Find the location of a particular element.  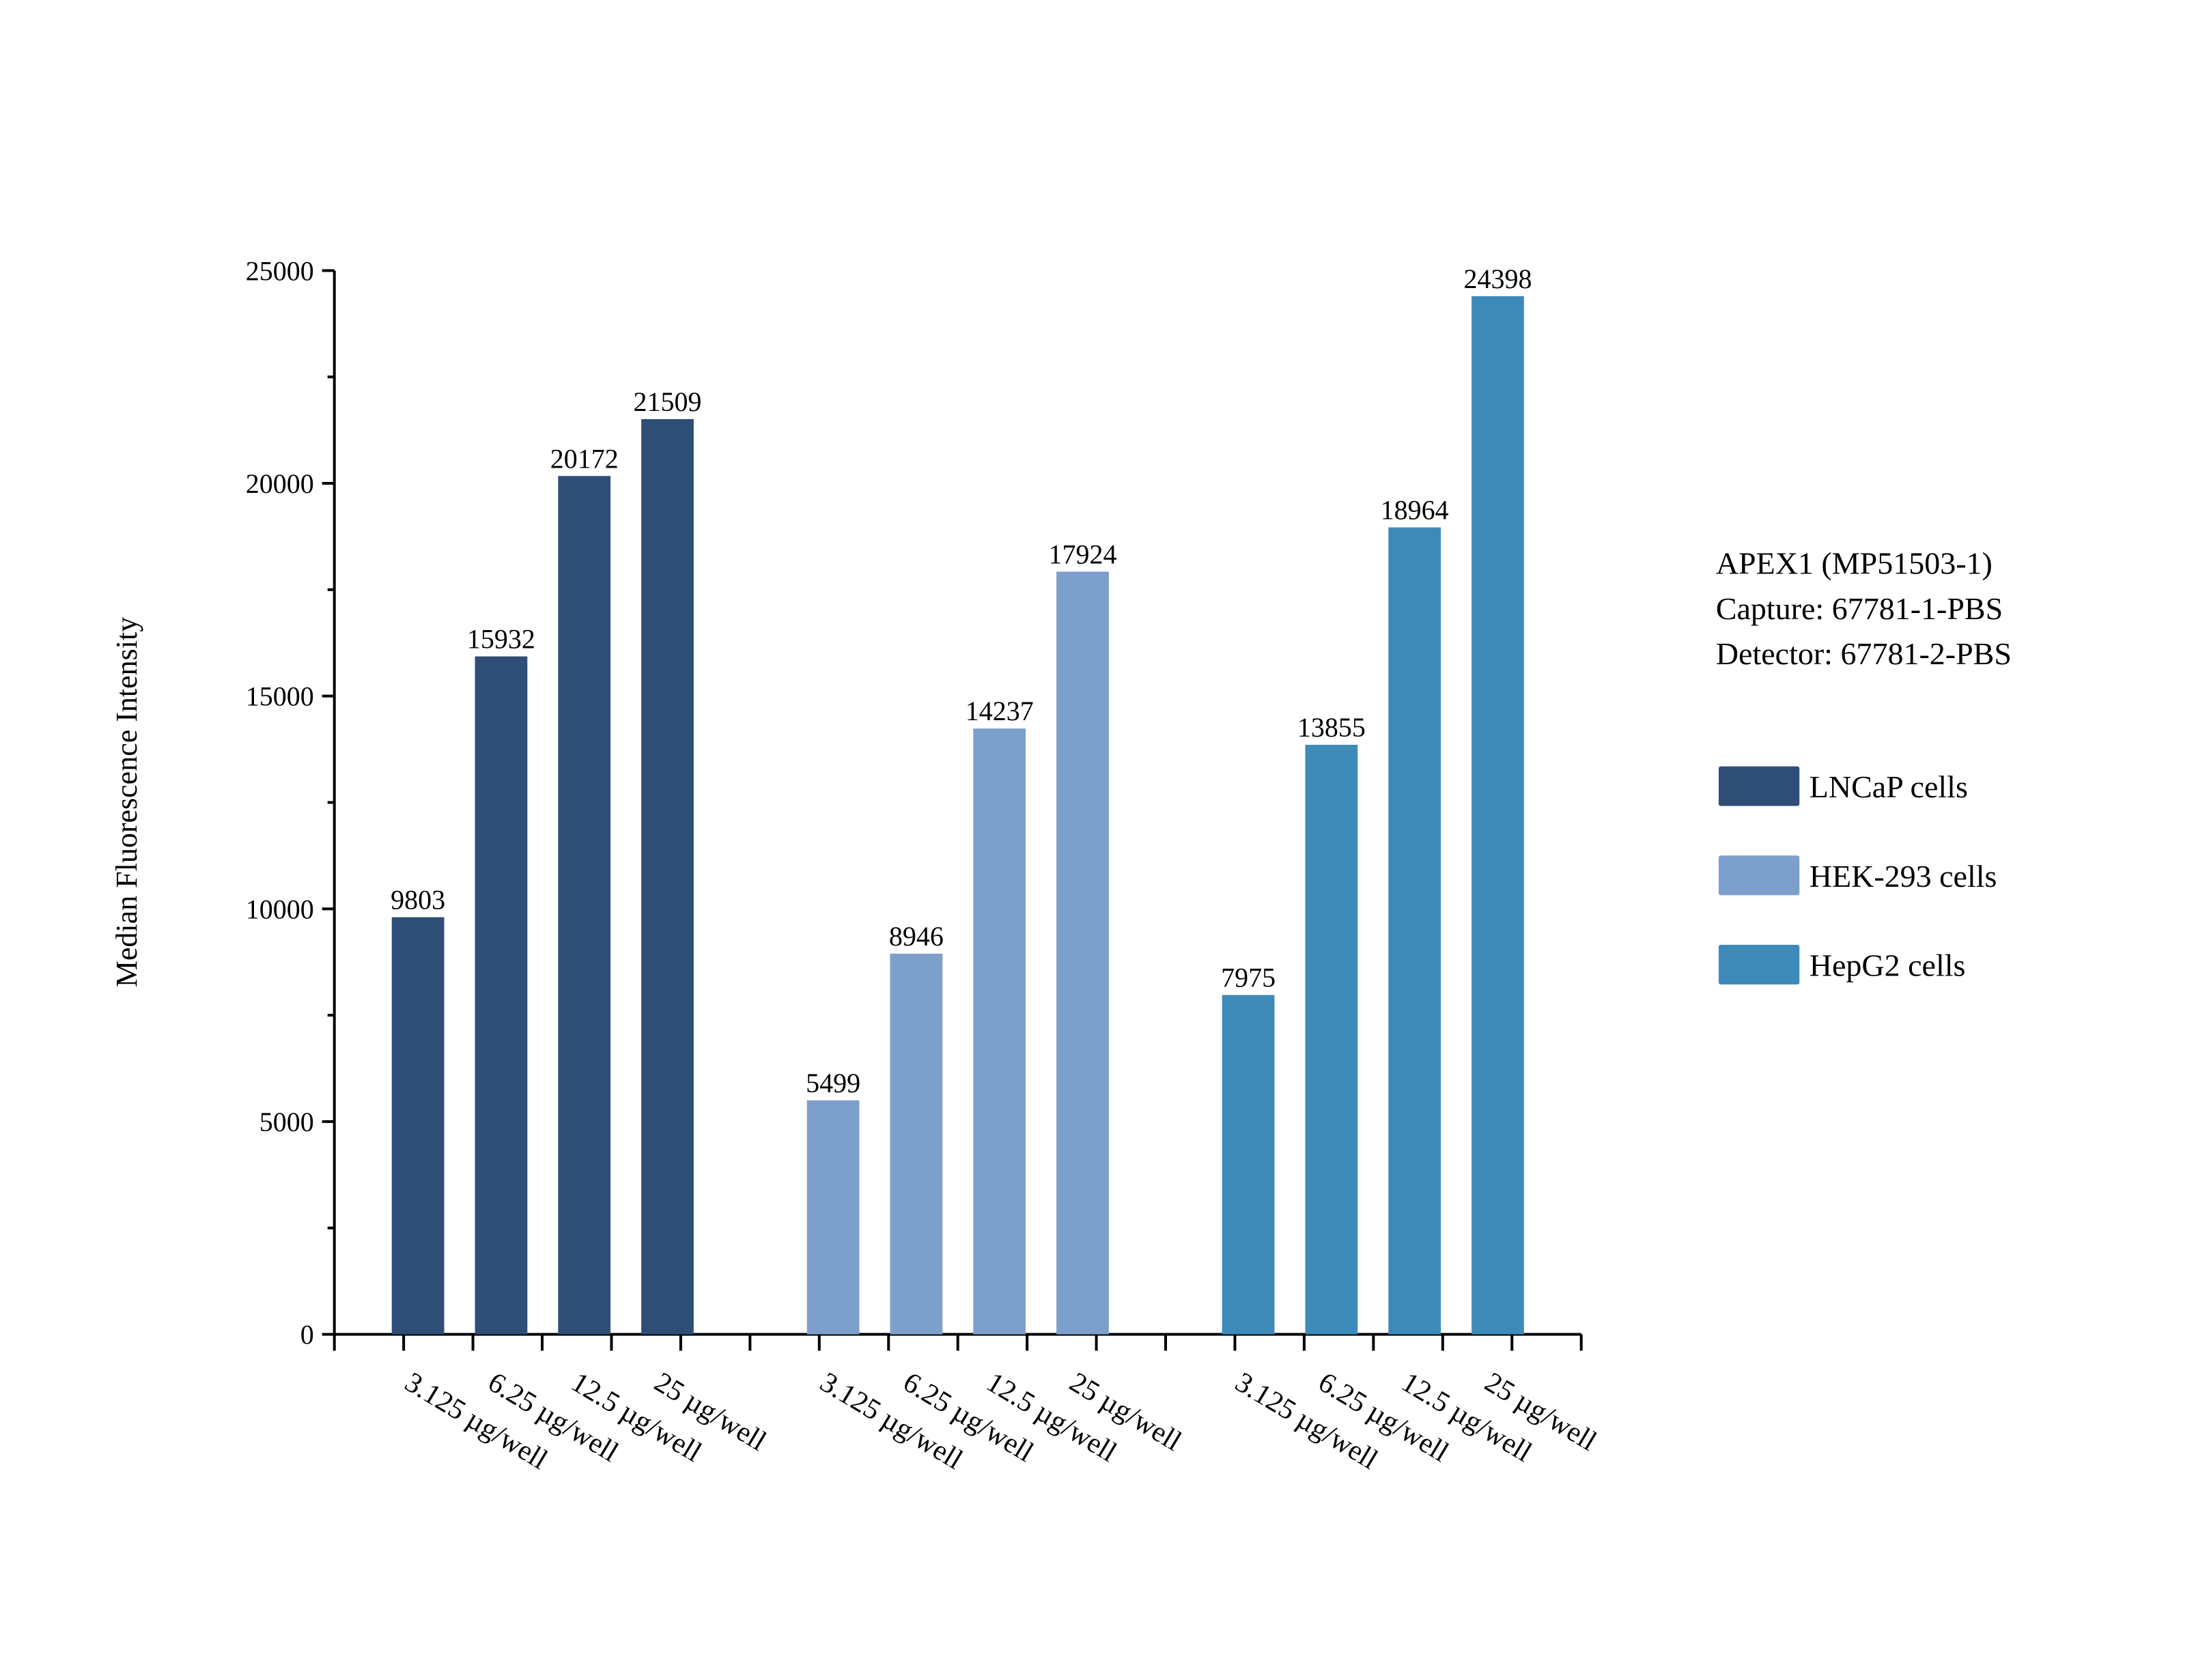

legend-label: HEK-293 cells is located at coordinates (1904, 876).